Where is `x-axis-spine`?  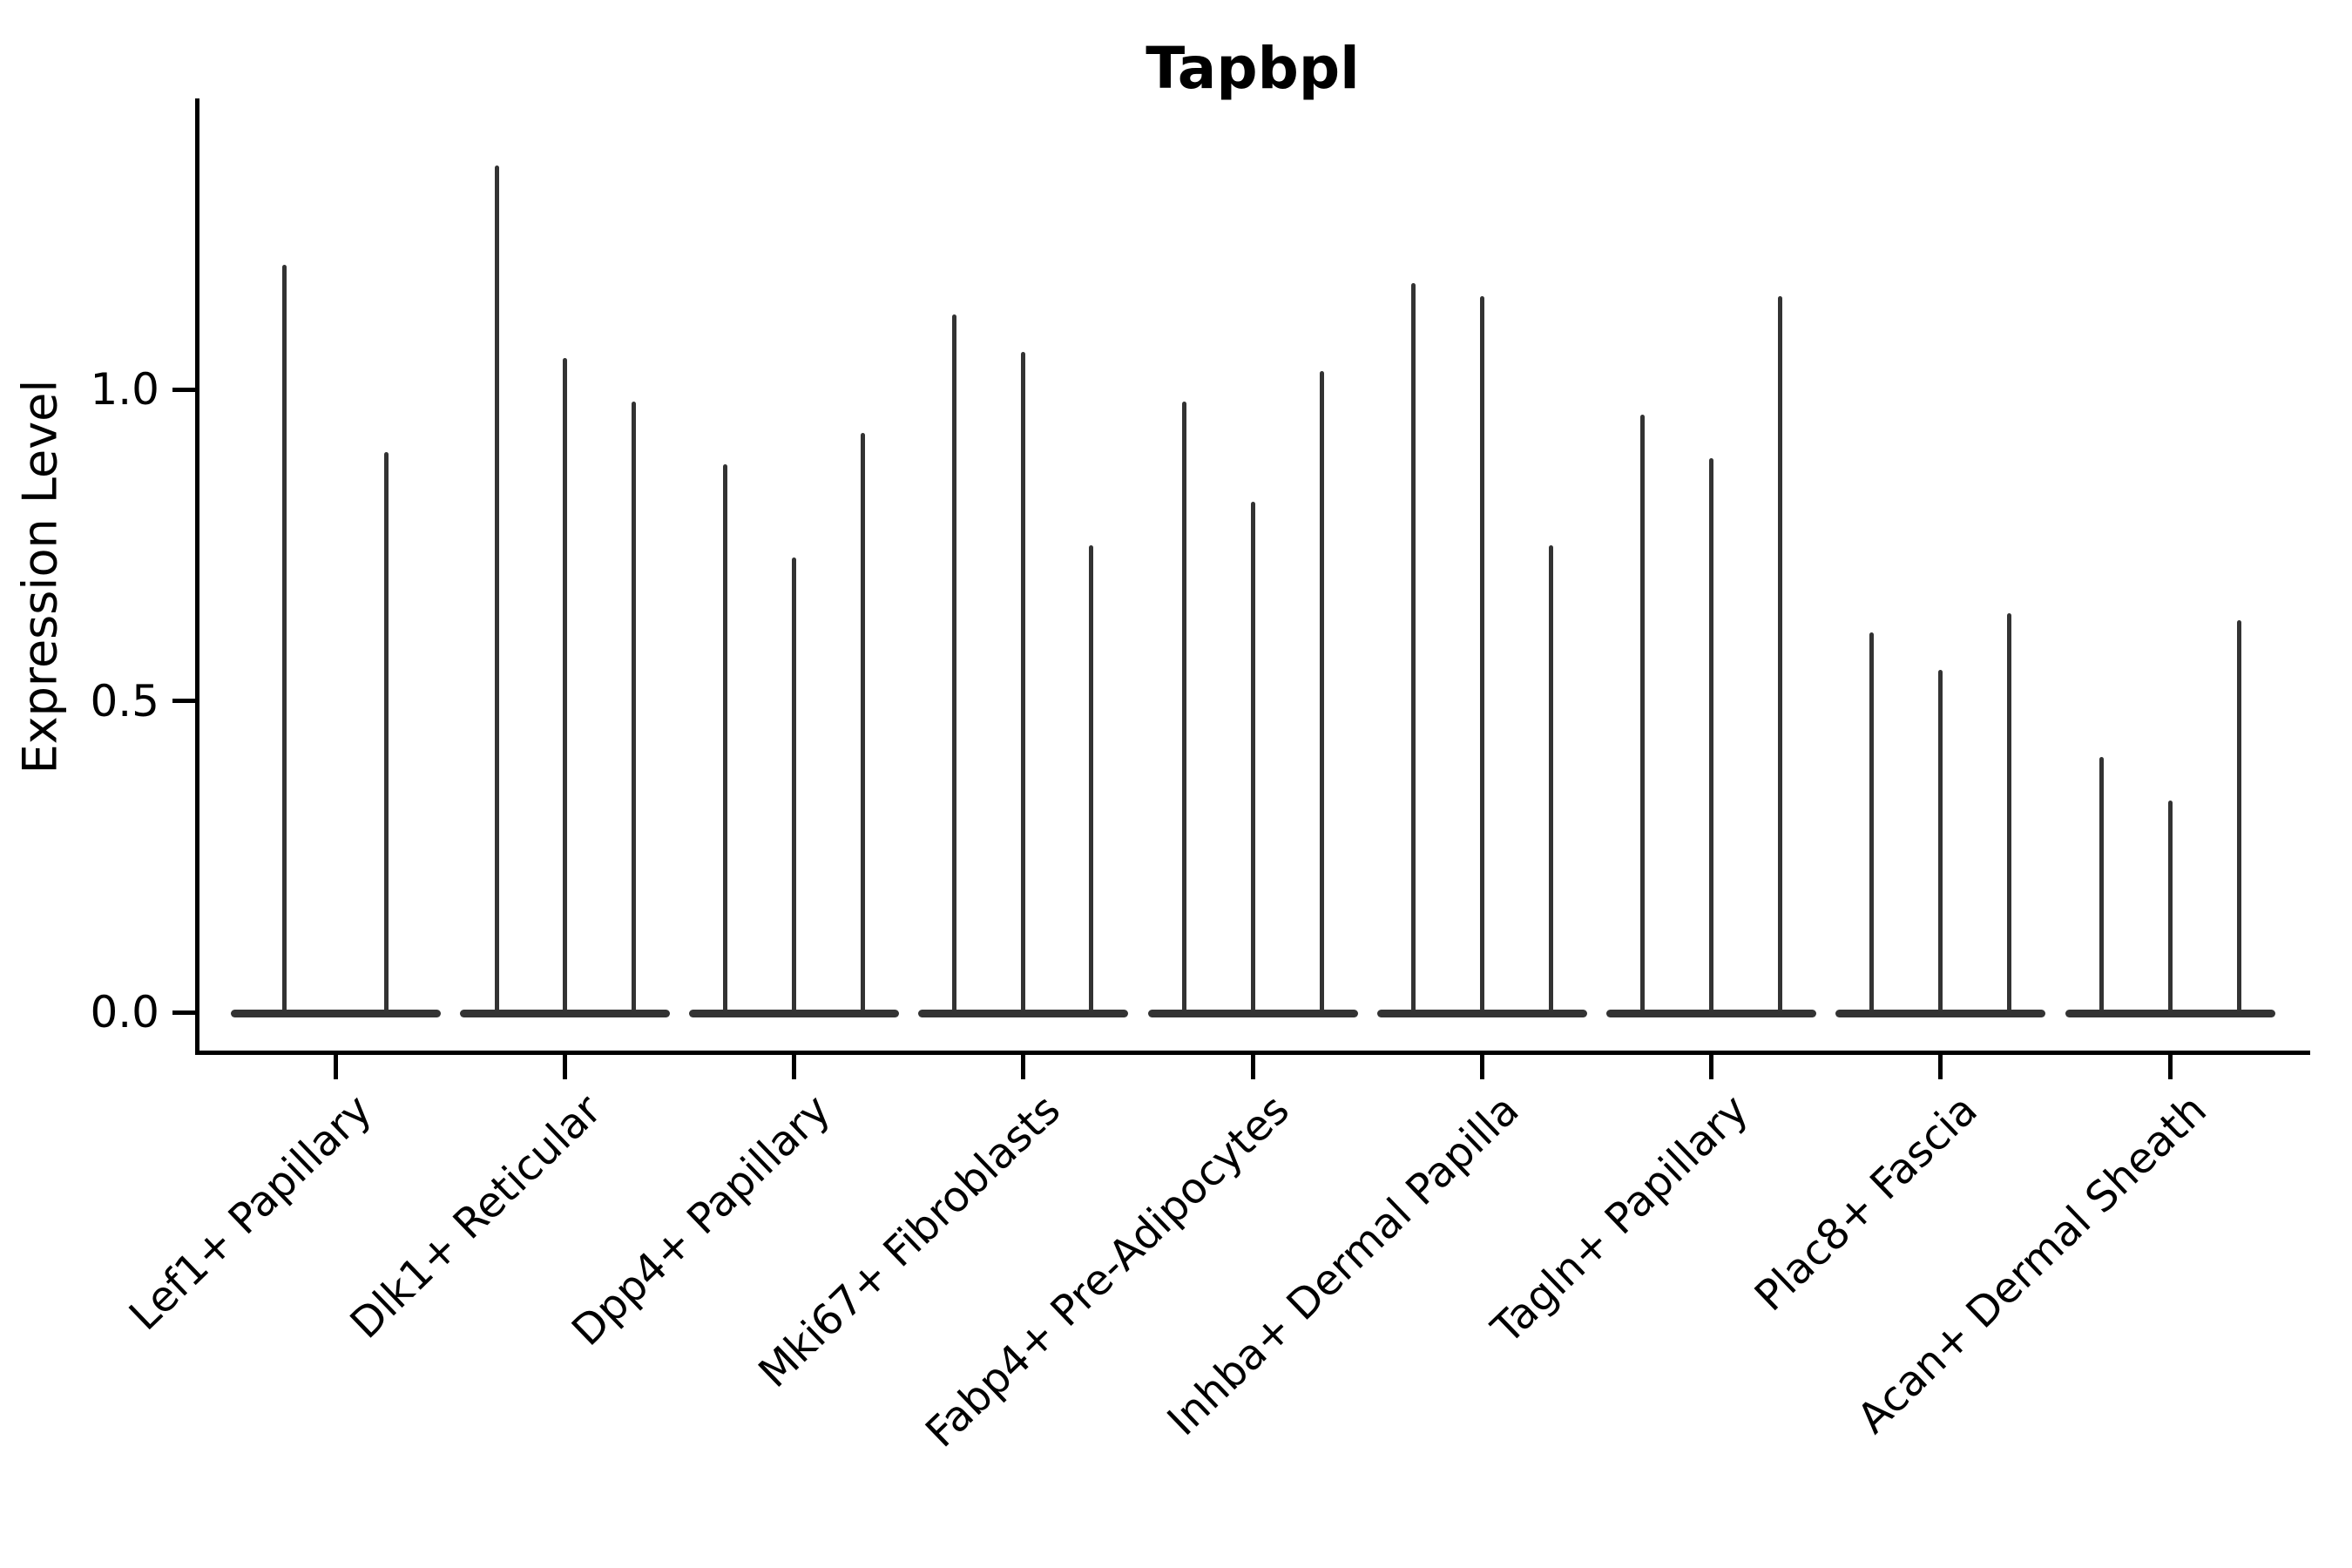
x-axis-spine is located at coordinates (1252, 1053).